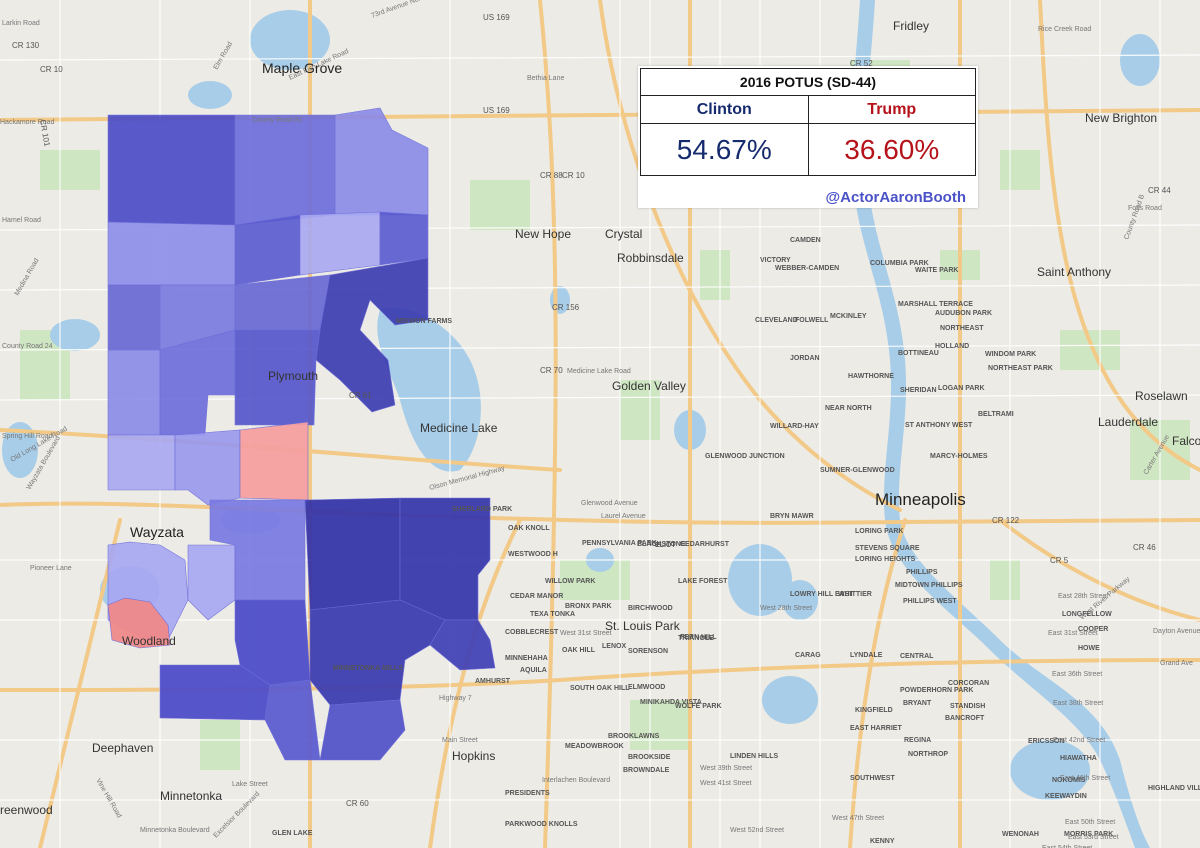  Describe the element at coordinates (1020, 834) in the screenshot. I see `neighborhood-label: WENONAH` at that location.